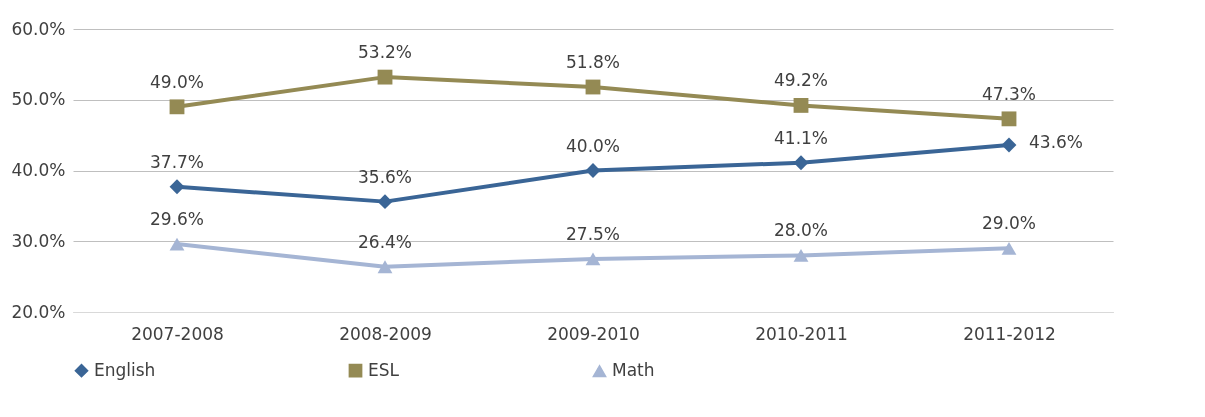 The width and height of the screenshot is (1205, 417). What do you see at coordinates (125, 369) in the screenshot?
I see `legend-label: English` at bounding box center [125, 369].